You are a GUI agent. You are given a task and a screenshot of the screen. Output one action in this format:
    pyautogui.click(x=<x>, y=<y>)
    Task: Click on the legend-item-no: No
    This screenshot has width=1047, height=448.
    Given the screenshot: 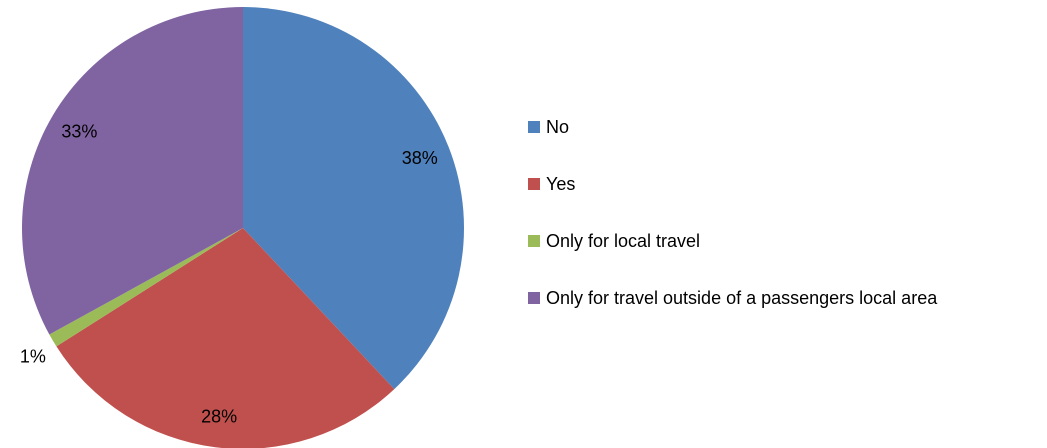 What is the action you would take?
    pyautogui.click(x=783, y=127)
    